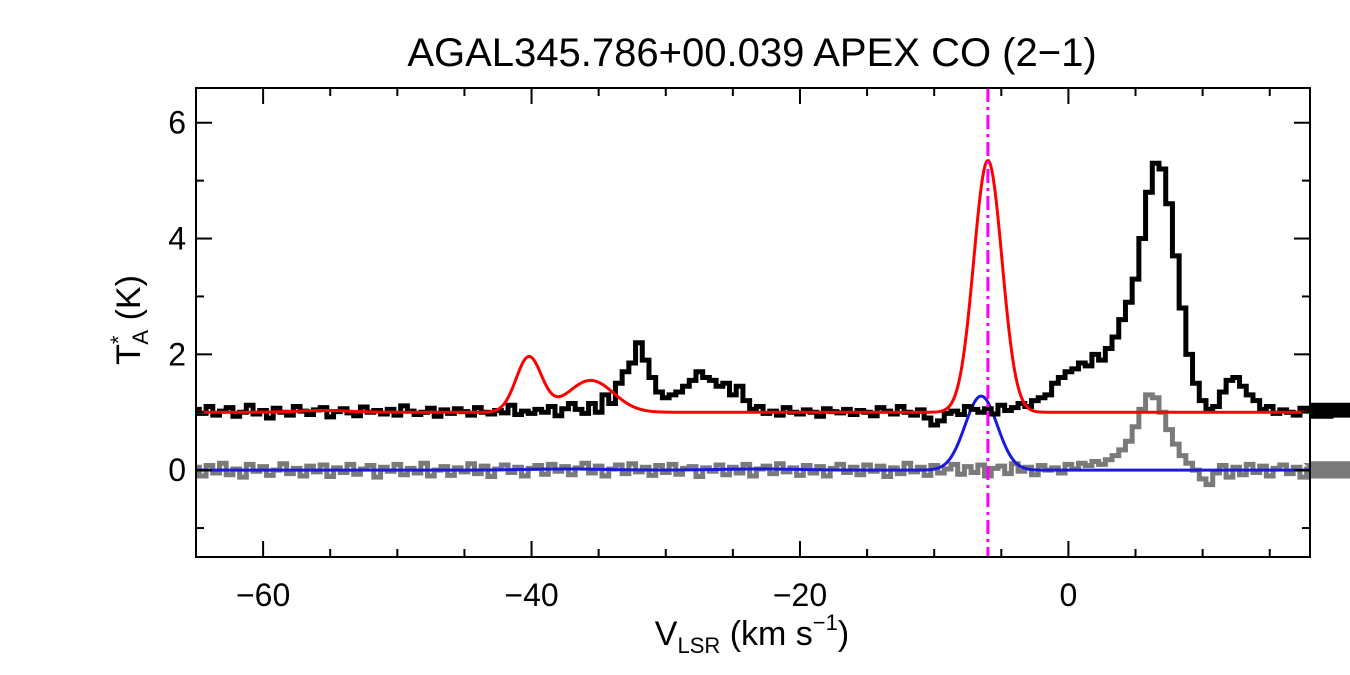 The height and width of the screenshot is (675, 1350). Describe the element at coordinates (766, 634) in the screenshot. I see `x-label-unit-open: (km s` at that location.